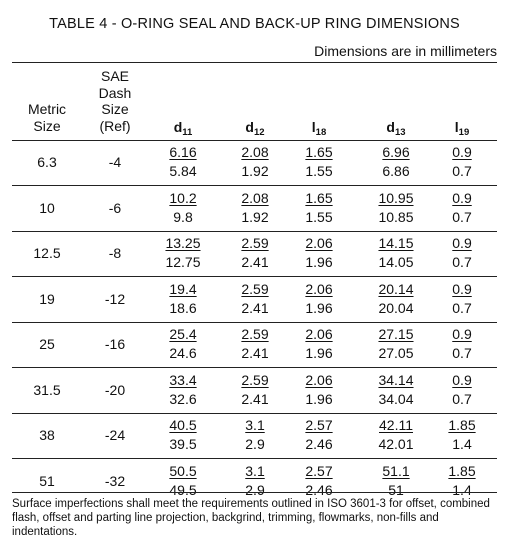  Describe the element at coordinates (183, 216) in the screenshot. I see `cell-d11-min: 9.8` at that location.